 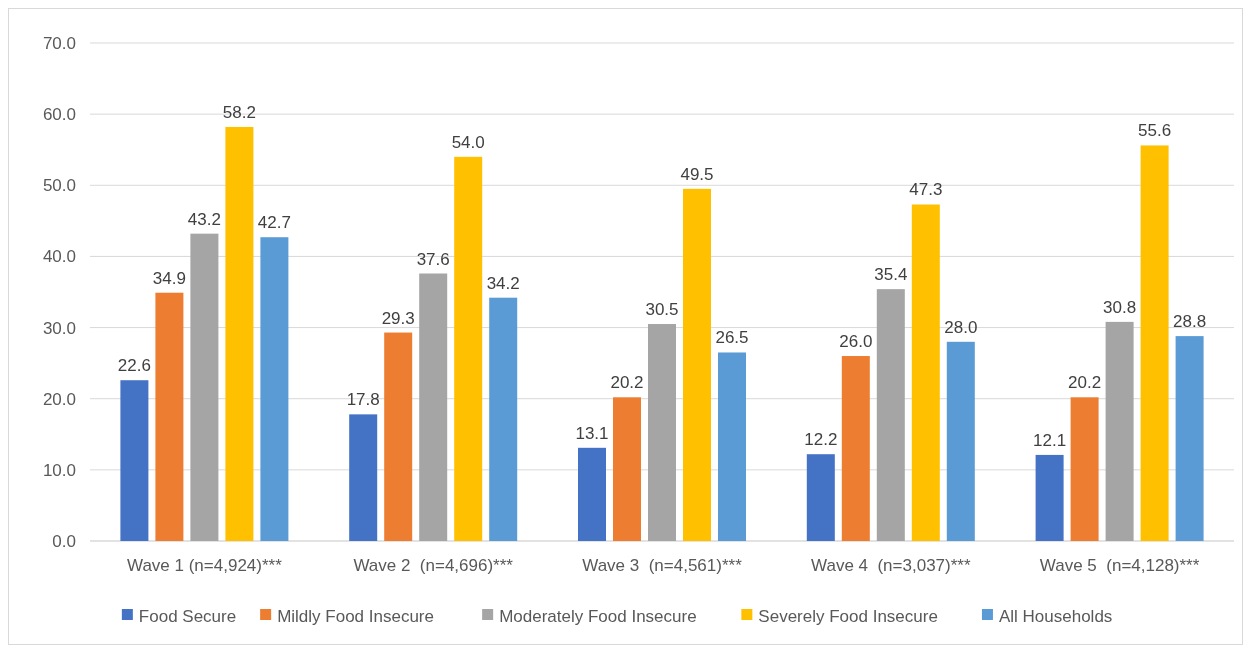 I want to click on x-tick-label: Wave 5 (n=4,128)***, so click(x=1119, y=565).